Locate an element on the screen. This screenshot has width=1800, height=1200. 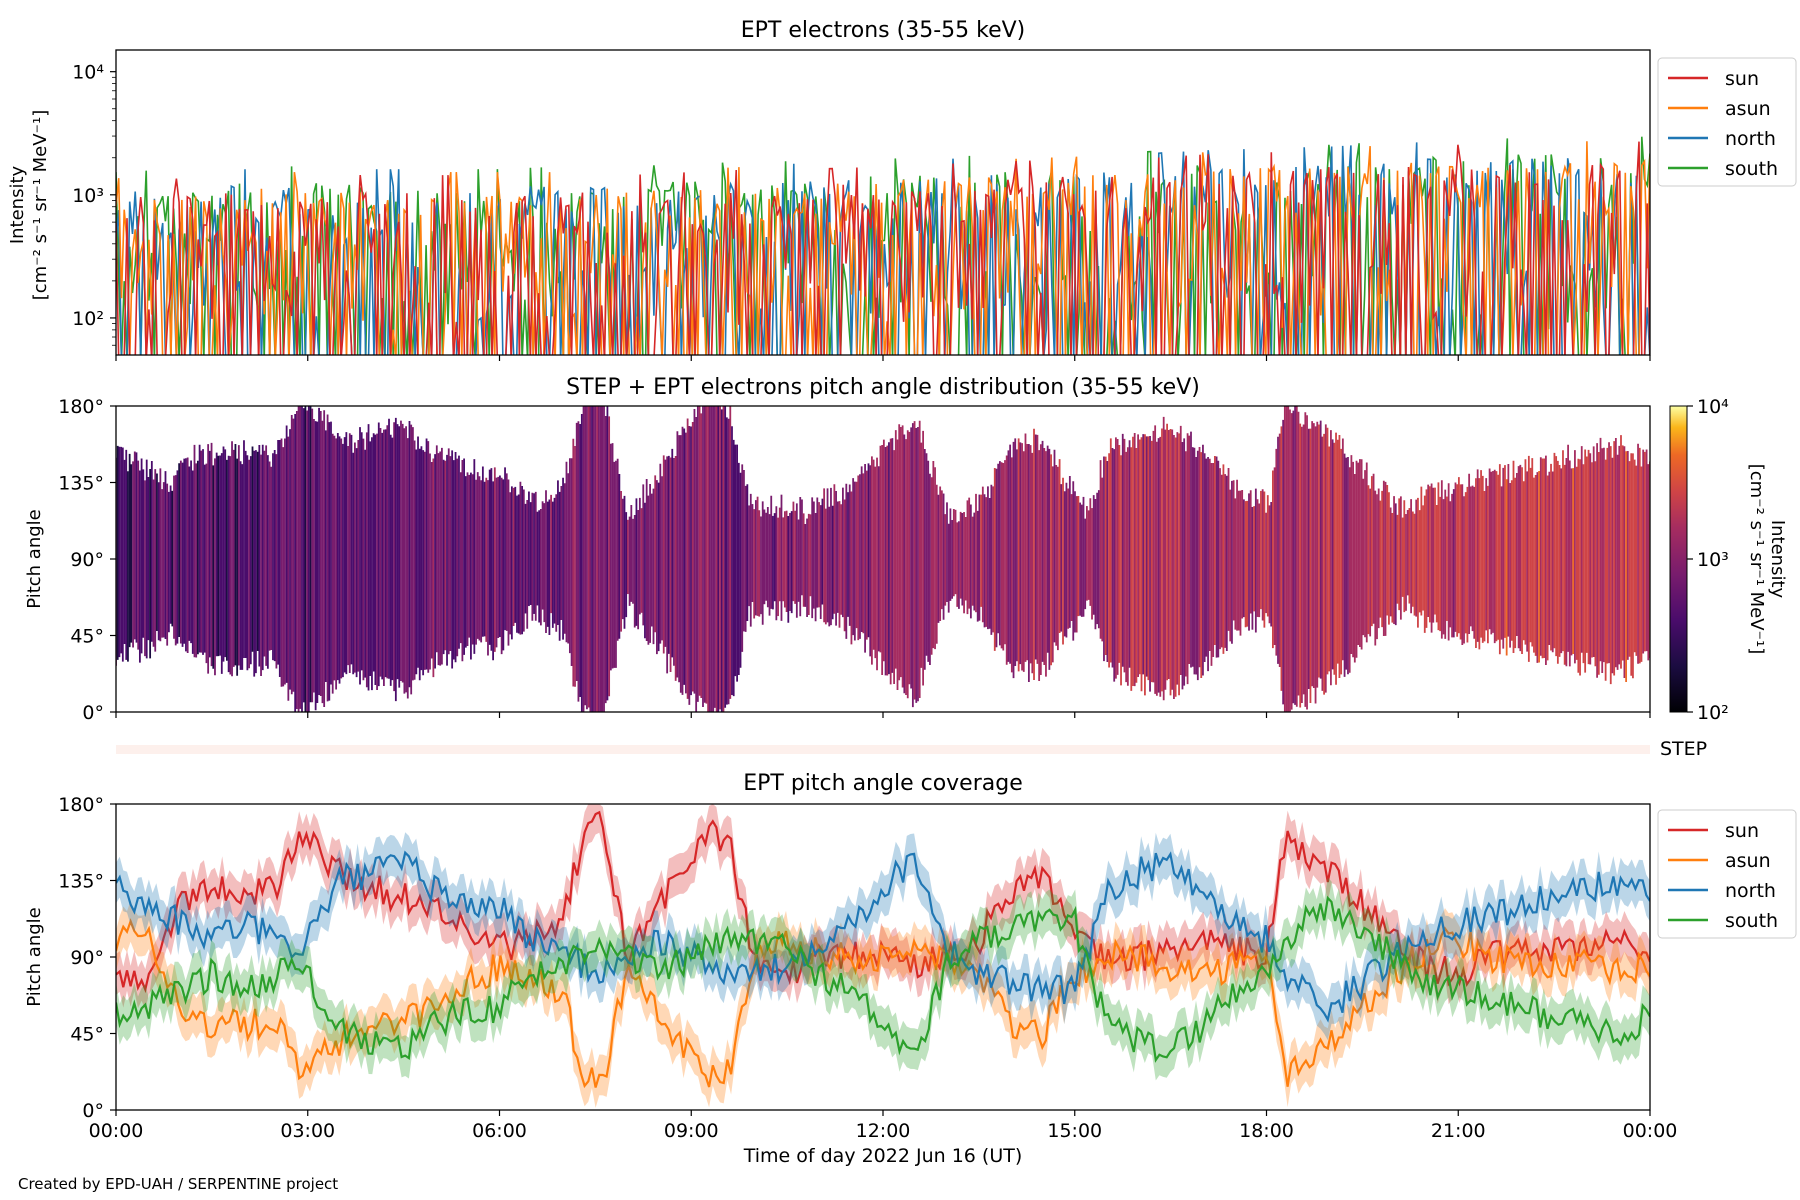
step-panel: STEP is located at coordinates (911, 749).